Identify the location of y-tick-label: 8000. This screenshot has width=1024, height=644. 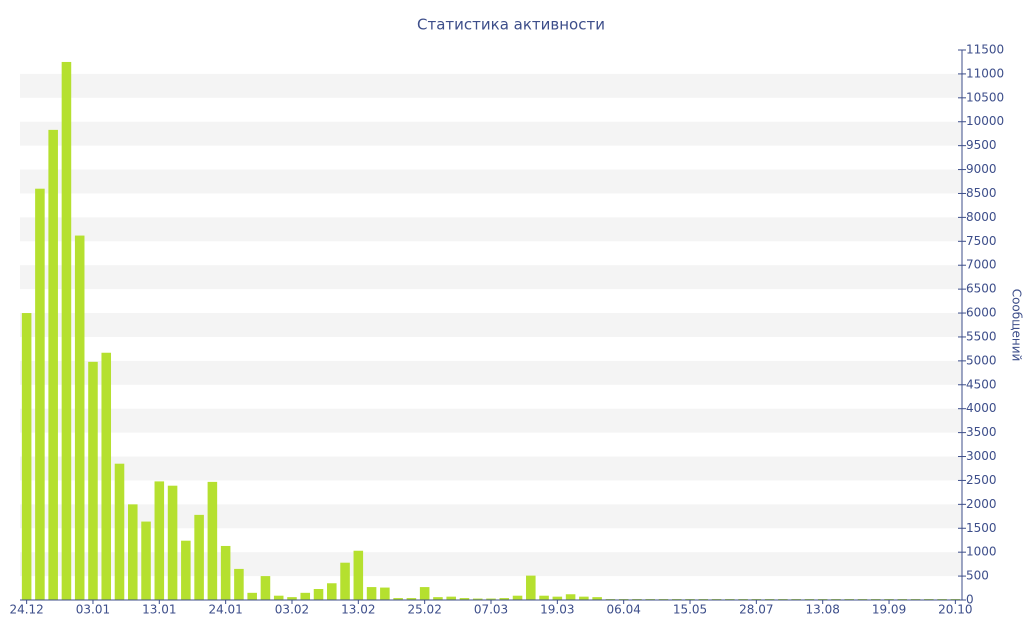
(981, 217).